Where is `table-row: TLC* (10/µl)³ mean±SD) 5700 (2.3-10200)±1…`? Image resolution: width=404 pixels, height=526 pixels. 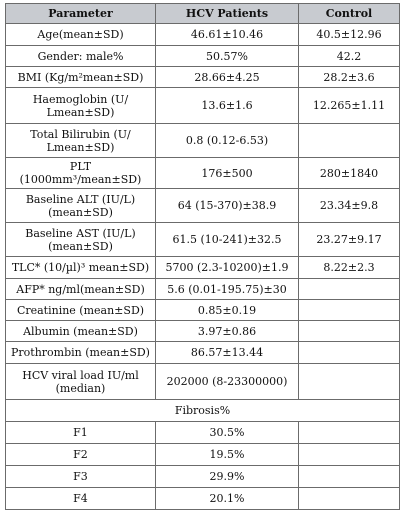
table-row: TLC* (10/µl)³ mean±SD) 5700 (2.3-10200)±1… is located at coordinates (202, 267).